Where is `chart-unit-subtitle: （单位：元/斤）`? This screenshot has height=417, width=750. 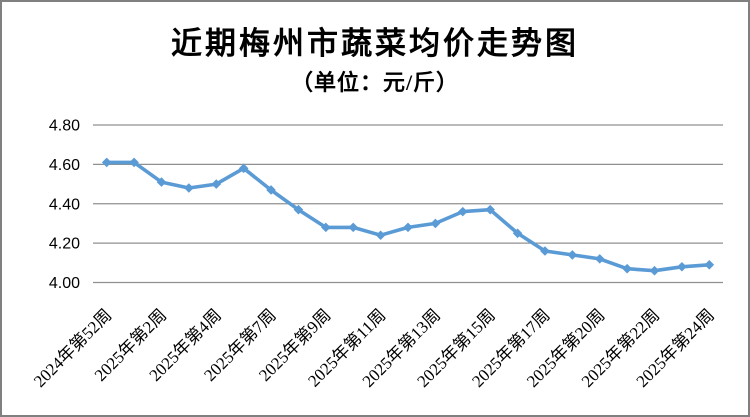
chart-unit-subtitle: （单位：元/斤） is located at coordinates (375, 82).